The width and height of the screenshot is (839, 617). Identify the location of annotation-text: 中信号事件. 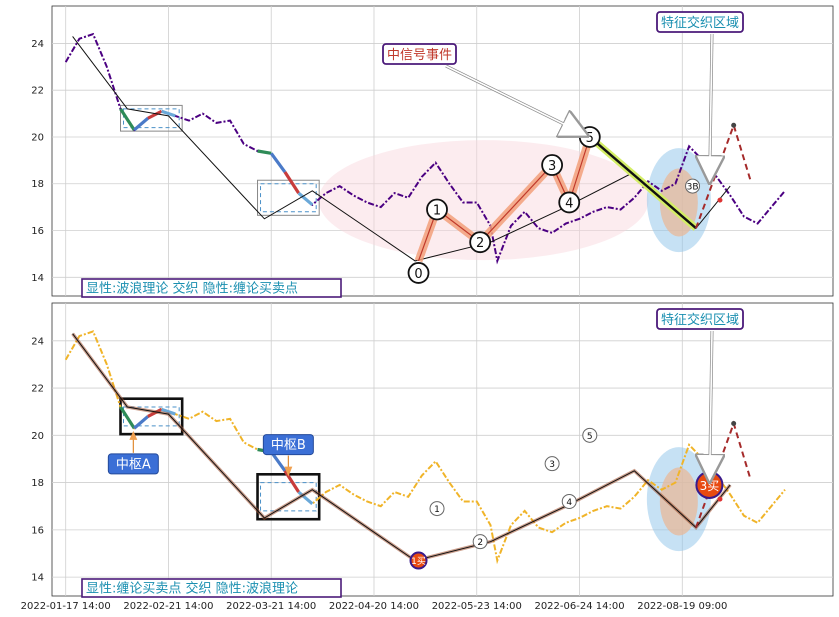
(419, 55).